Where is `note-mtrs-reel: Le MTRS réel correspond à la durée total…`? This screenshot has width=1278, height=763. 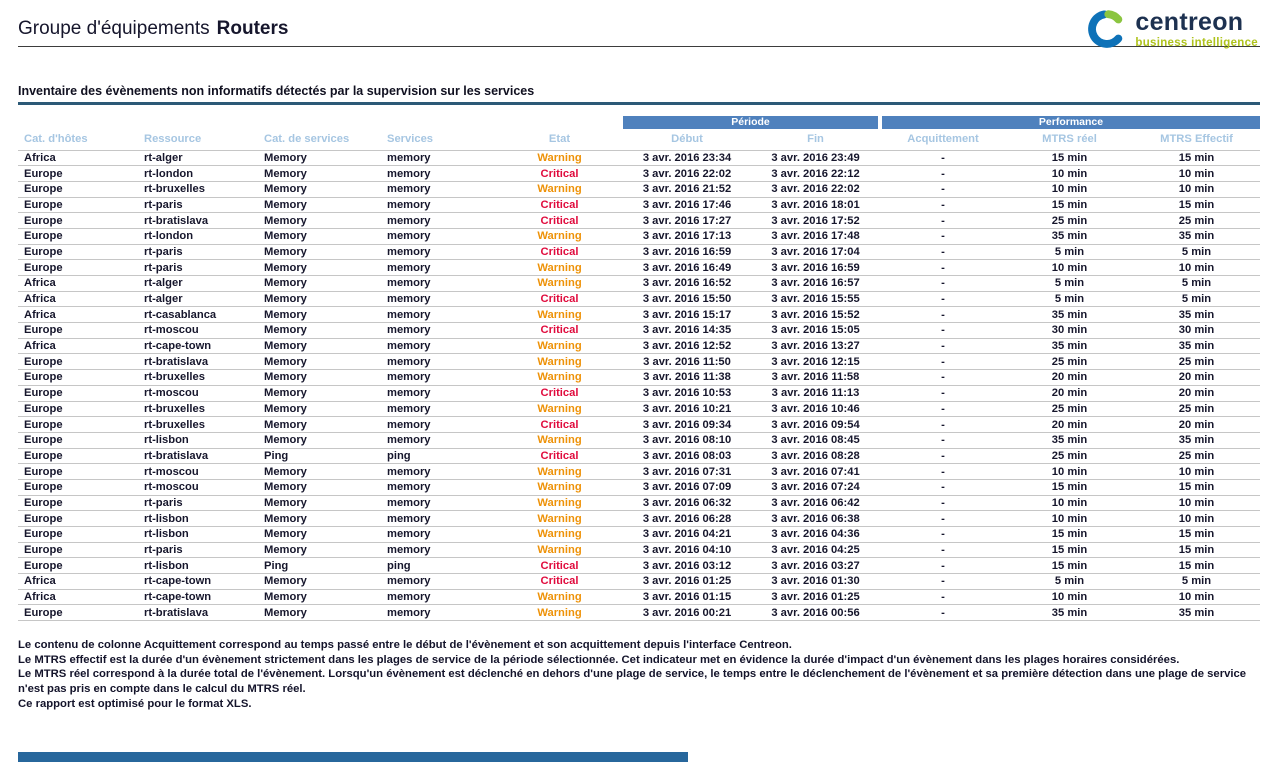 note-mtrs-reel: Le MTRS réel correspond à la durée total… is located at coordinates (632, 681).